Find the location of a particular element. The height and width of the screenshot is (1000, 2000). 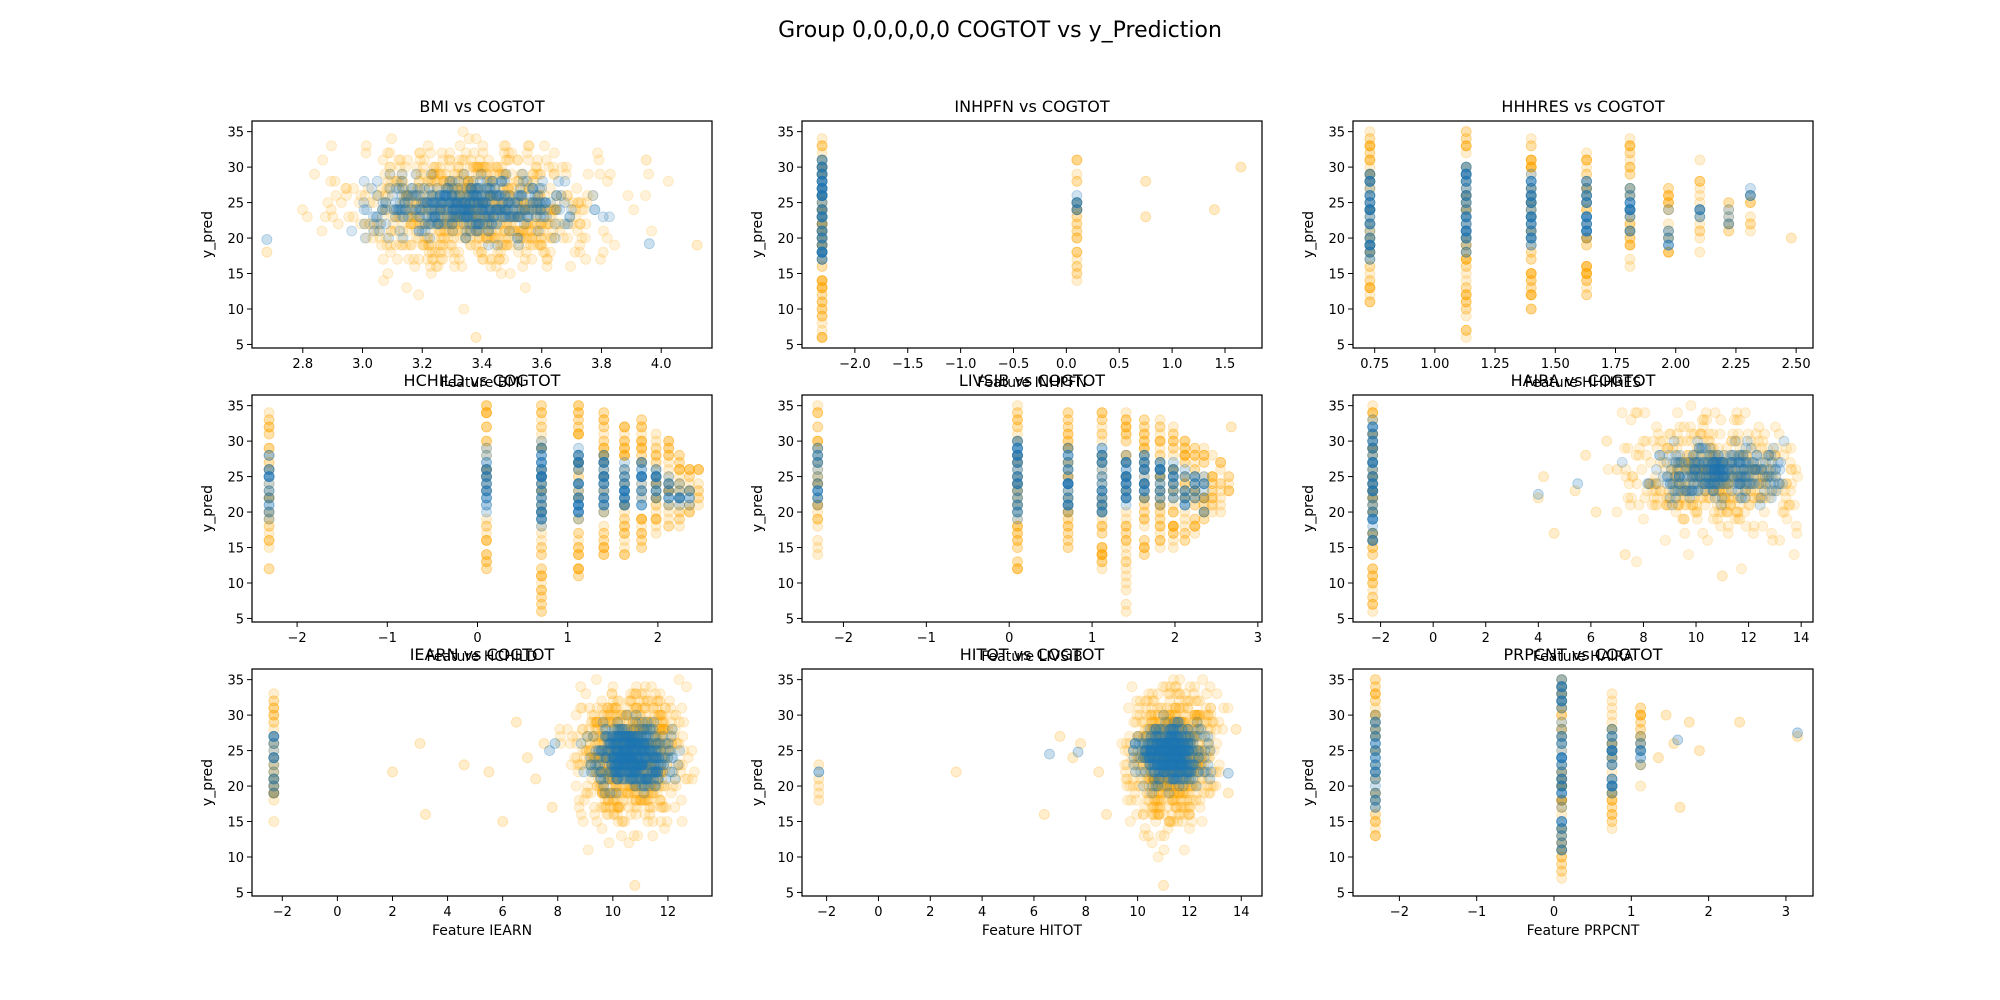

y-tick-label: 30 is located at coordinates (785, 168).